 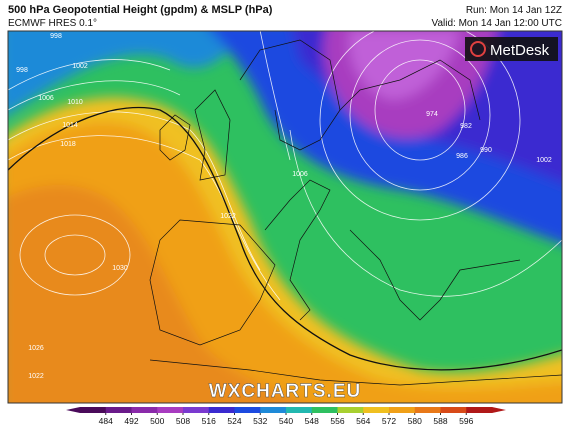 I want to click on subtitle: ECMWF HRES 0.1°, so click(x=52, y=23).